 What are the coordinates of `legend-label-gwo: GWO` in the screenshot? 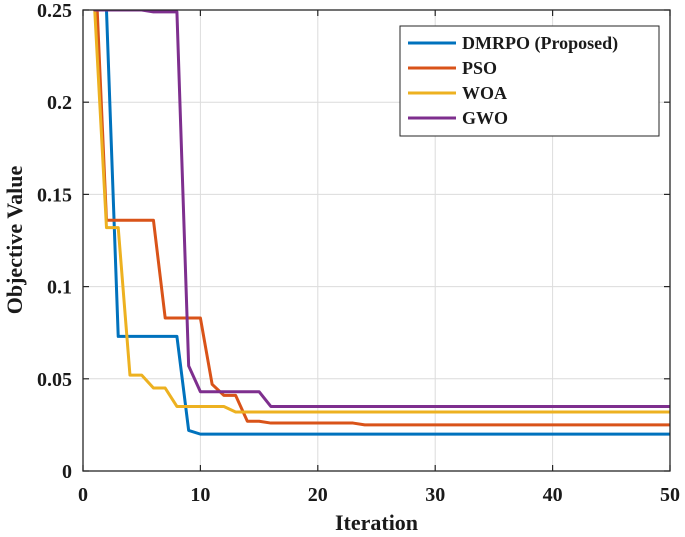 It's located at (485, 118).